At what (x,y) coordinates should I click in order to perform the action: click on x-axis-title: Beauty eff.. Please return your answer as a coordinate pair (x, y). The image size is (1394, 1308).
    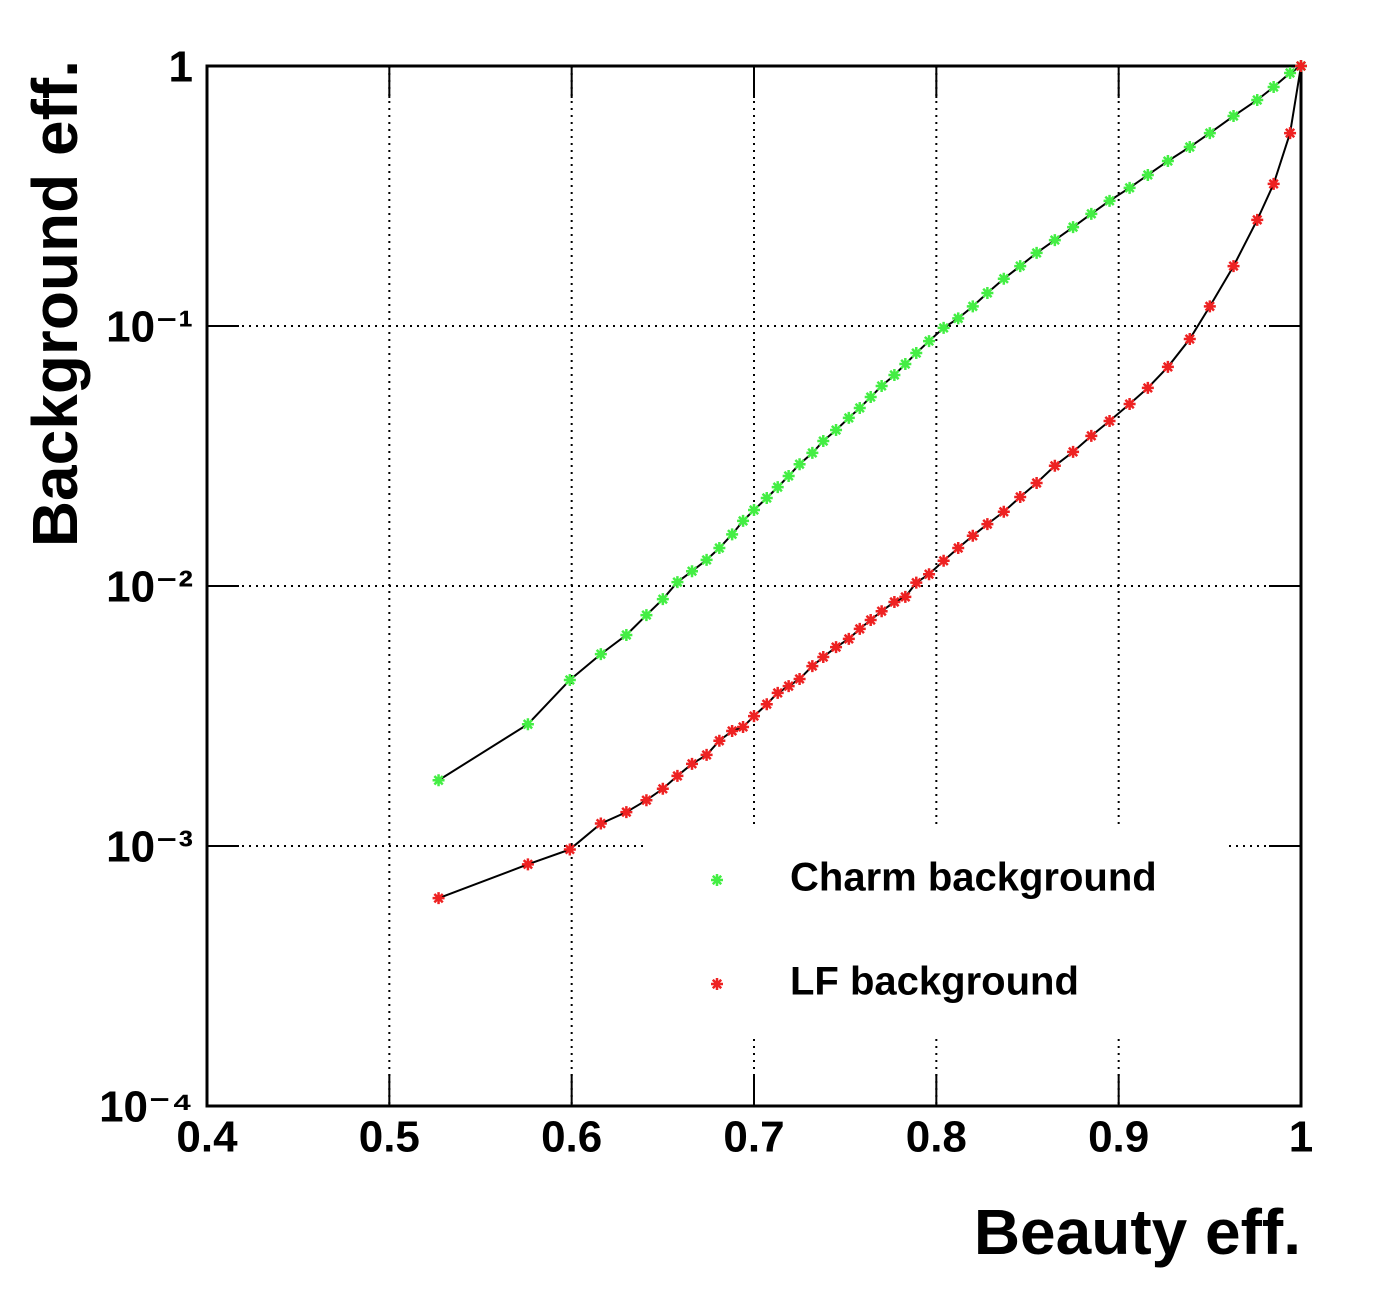
    Looking at the image, I should click on (1137, 1232).